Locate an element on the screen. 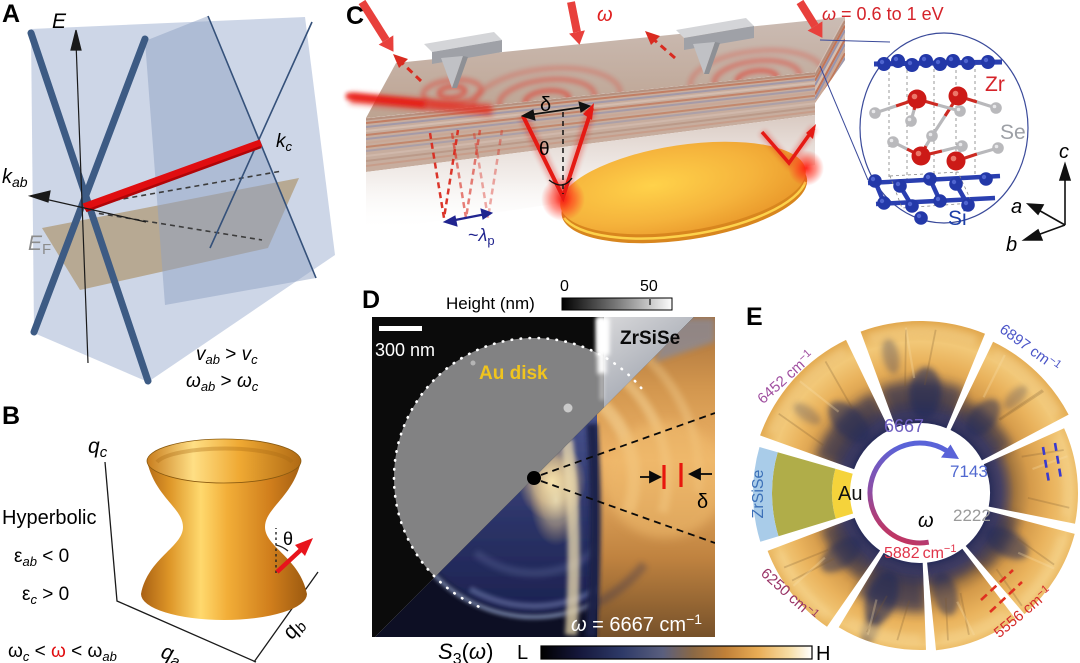  svg-text: εc > 0 is located at coordinates (45, 595).